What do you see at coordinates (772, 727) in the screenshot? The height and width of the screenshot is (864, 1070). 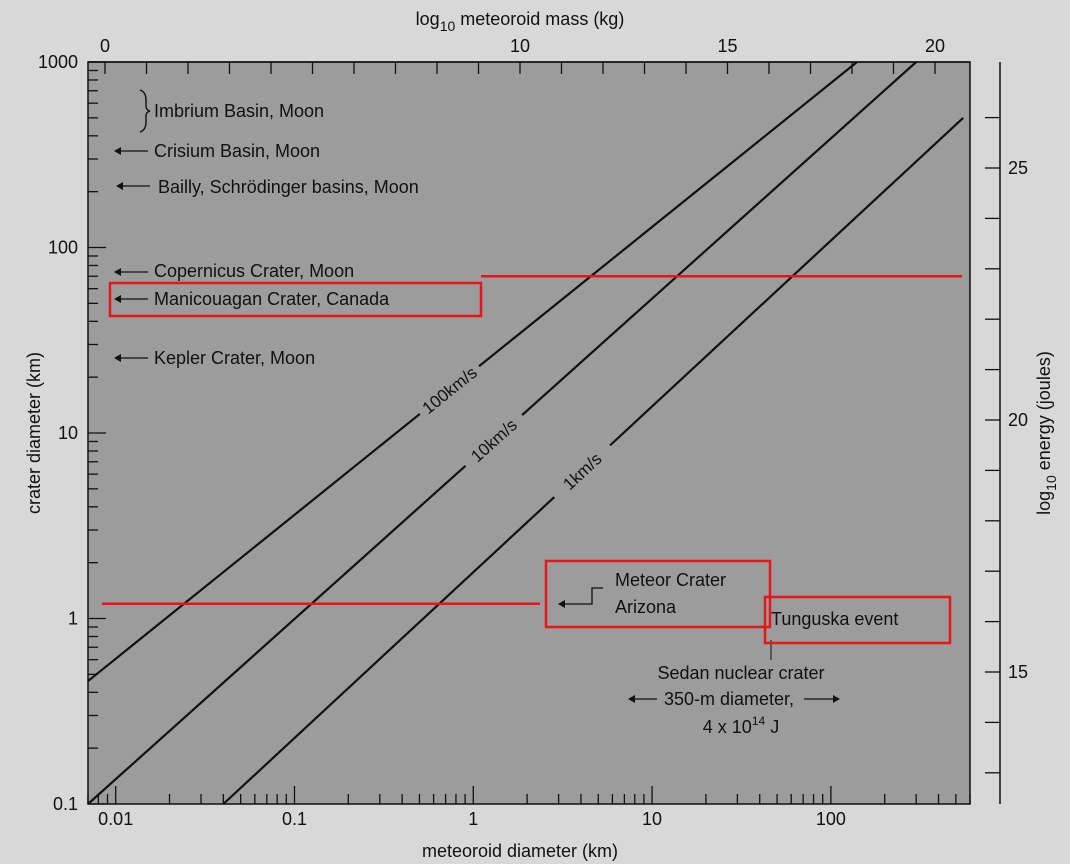 I see `sedan-energy-unit: J` at bounding box center [772, 727].